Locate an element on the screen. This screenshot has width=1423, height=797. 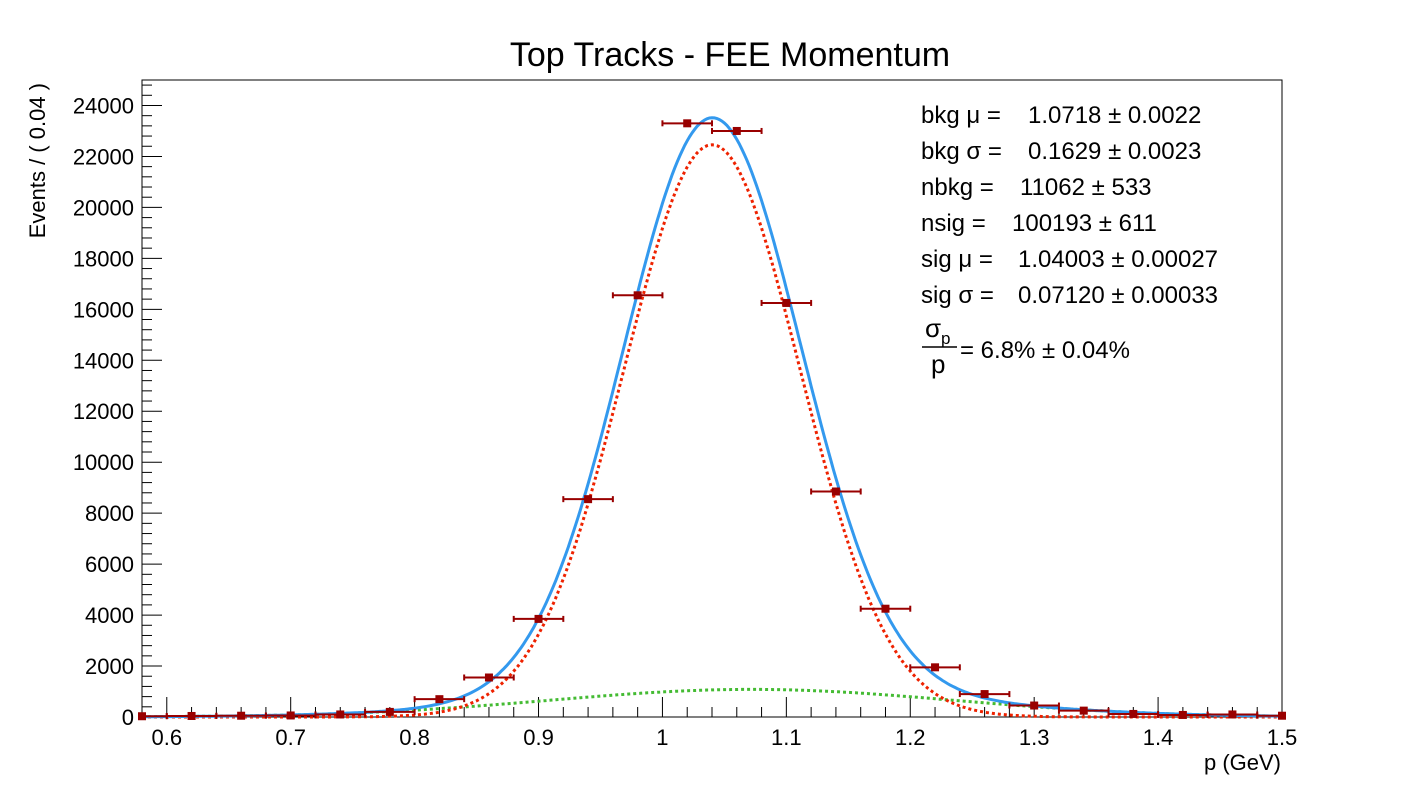
sig-sigma-value: 0.07120 ± 0.00033 is located at coordinates (1118, 295).